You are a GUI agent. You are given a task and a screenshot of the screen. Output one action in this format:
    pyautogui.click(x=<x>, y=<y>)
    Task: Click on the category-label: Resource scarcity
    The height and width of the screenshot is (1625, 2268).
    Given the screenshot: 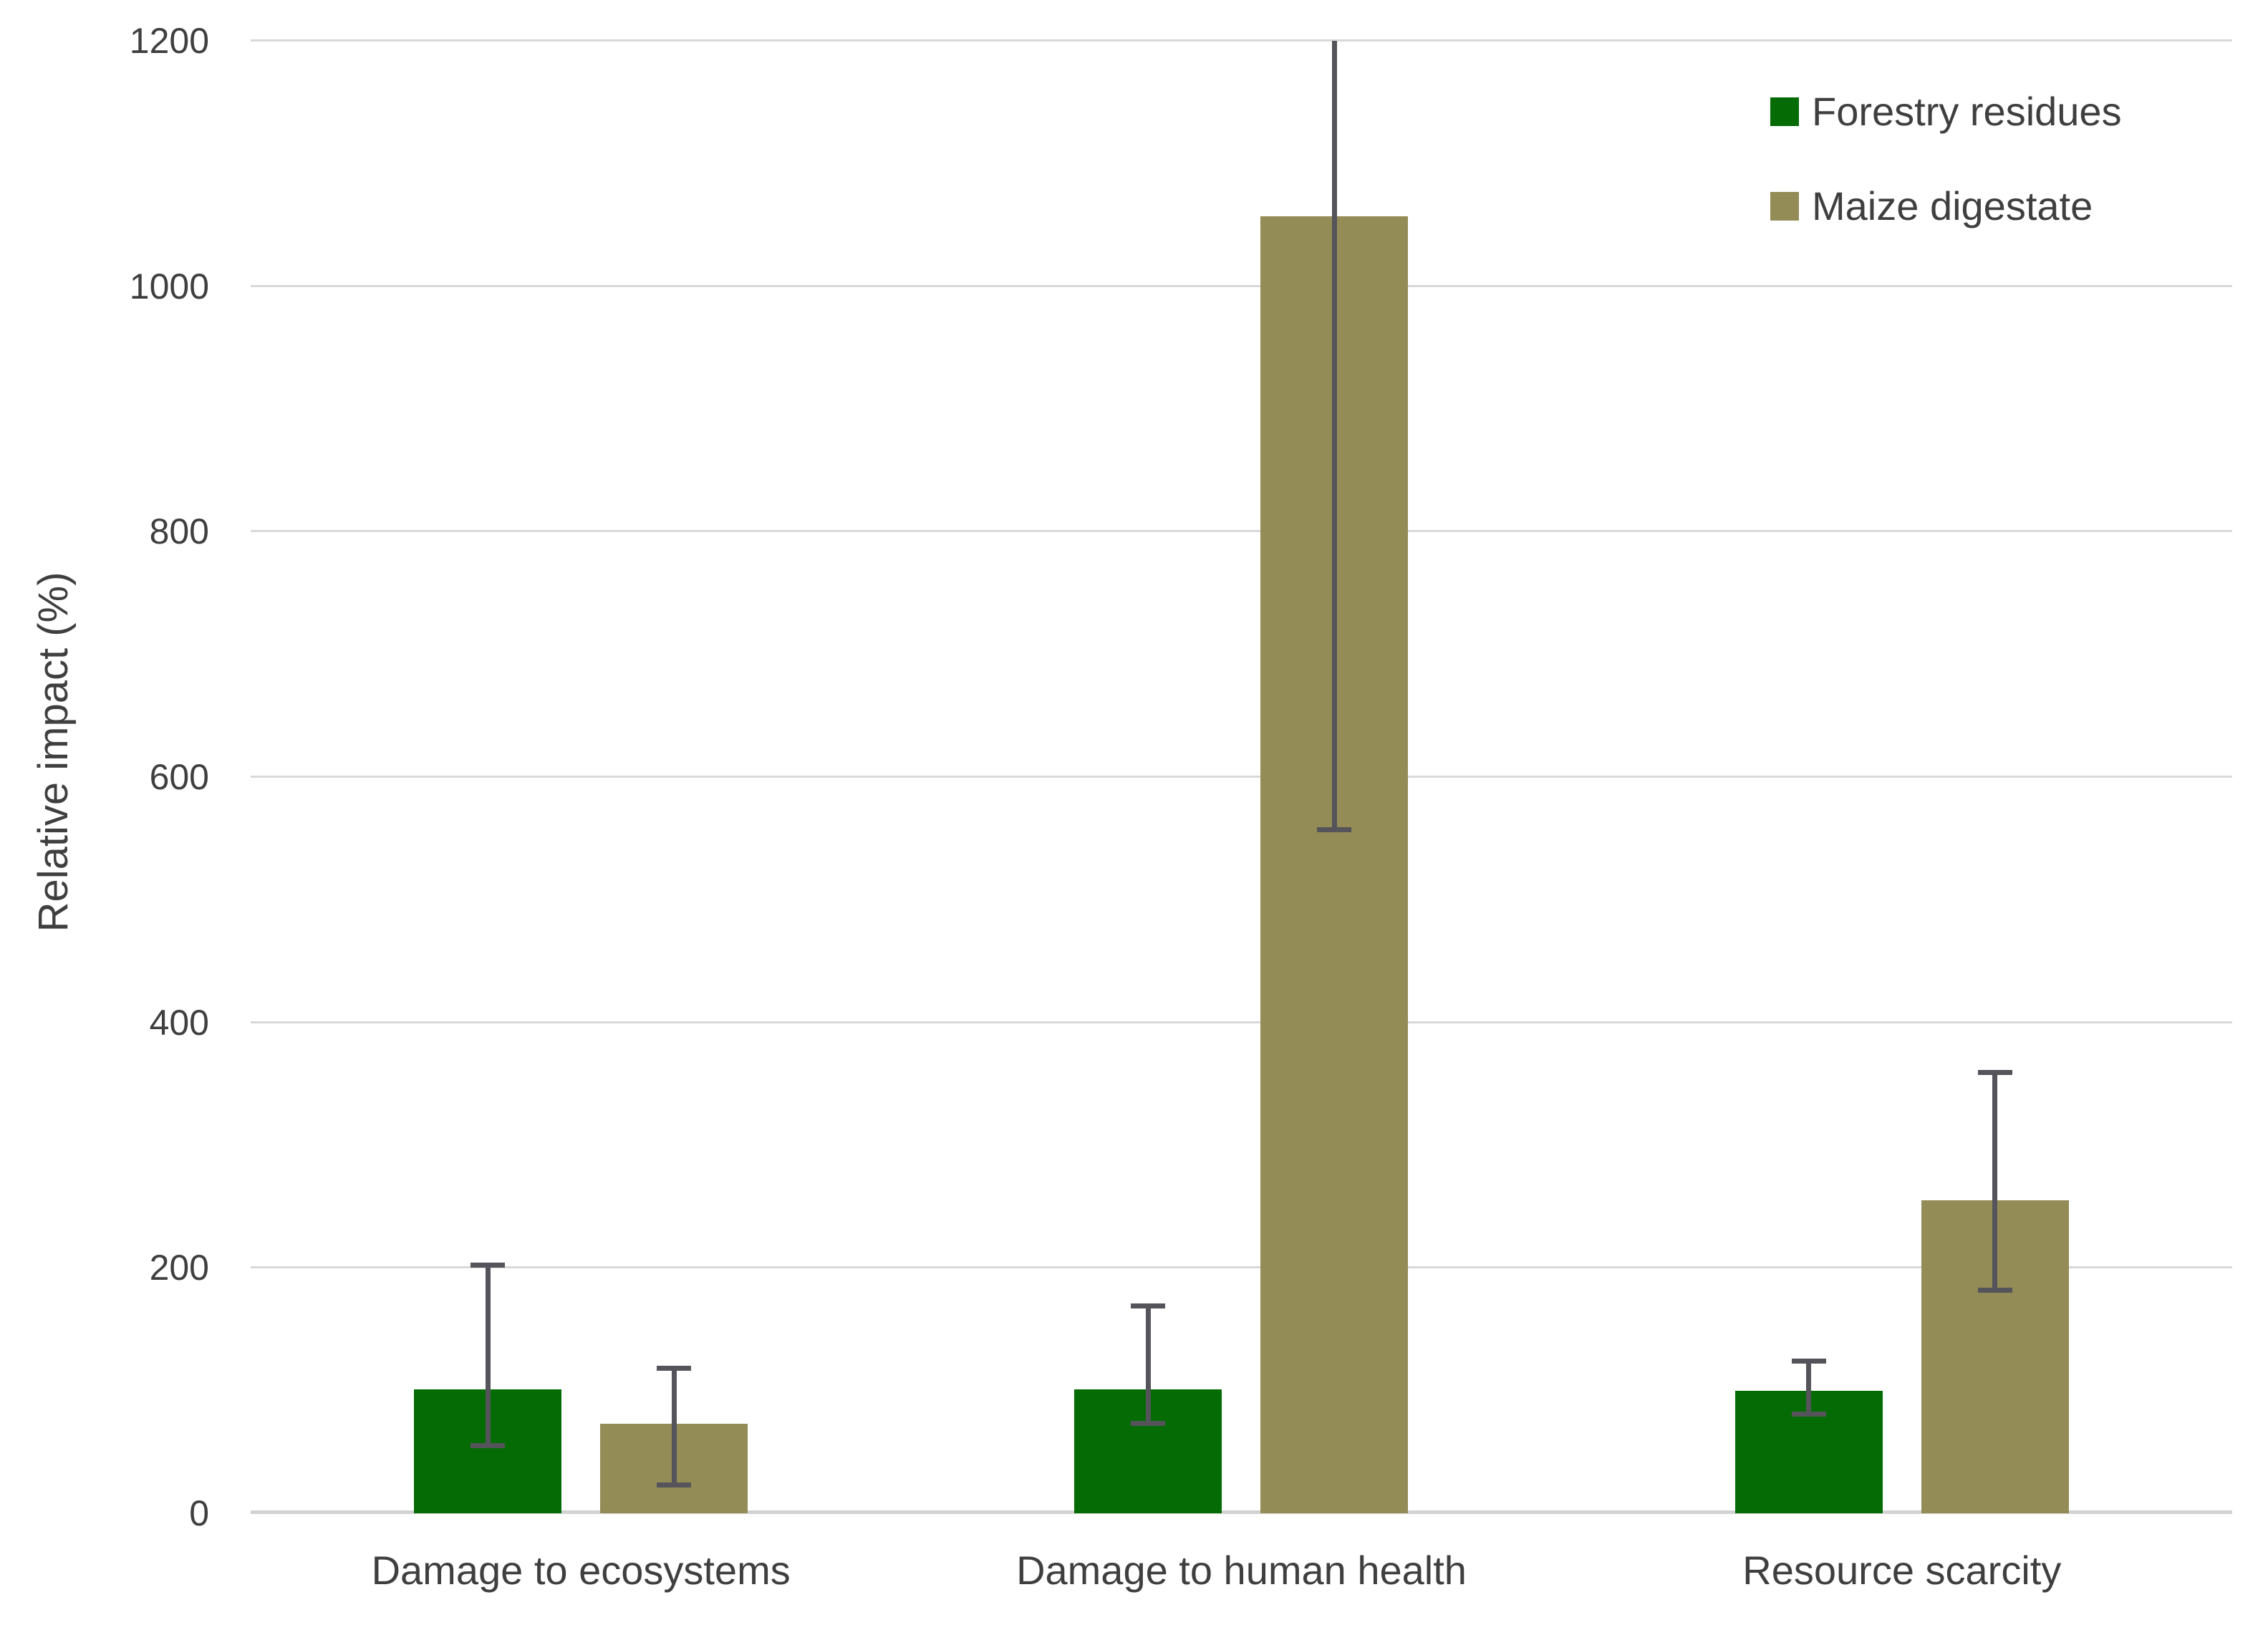 What is the action you would take?
    pyautogui.click(x=1902, y=1570)
    